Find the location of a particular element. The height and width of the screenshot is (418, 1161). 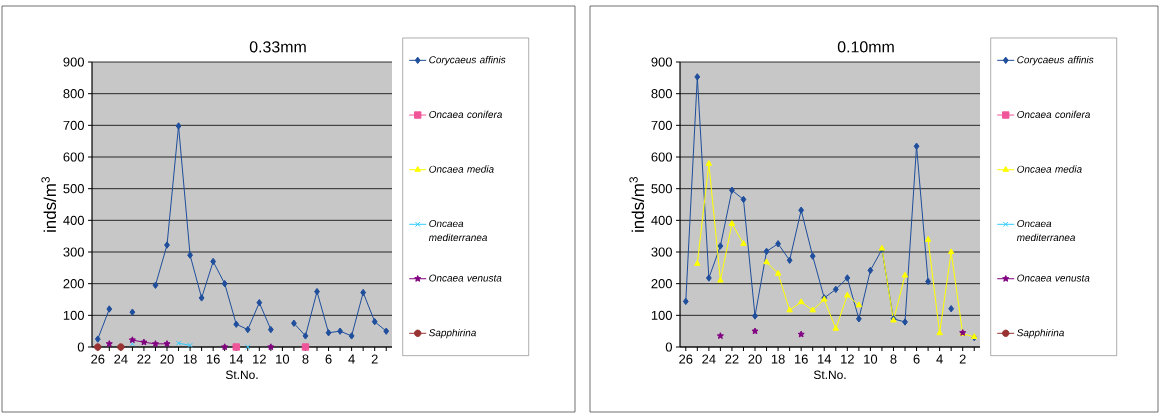

chart-title: 0.10mm is located at coordinates (865, 47).